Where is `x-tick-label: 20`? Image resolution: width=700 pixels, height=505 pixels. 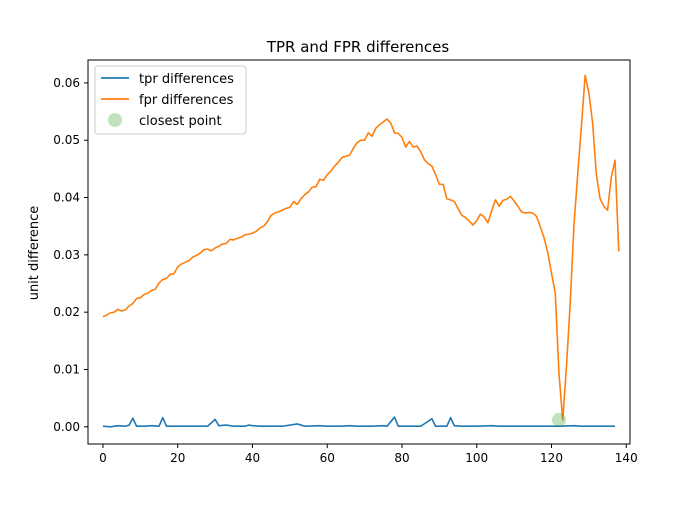
x-tick-label: 20 is located at coordinates (177, 458).